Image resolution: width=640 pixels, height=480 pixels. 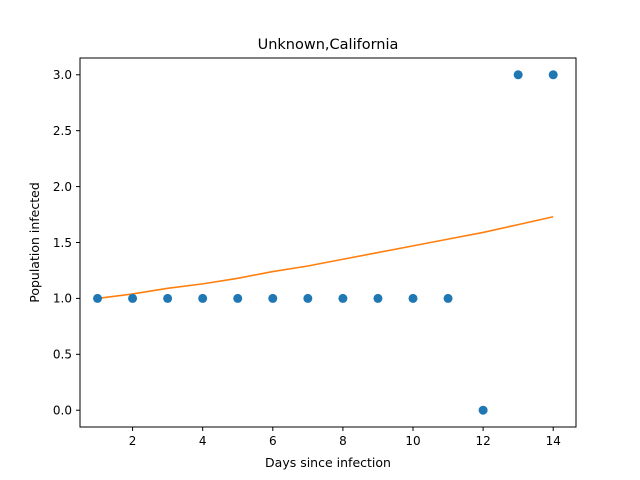 What do you see at coordinates (62, 411) in the screenshot?
I see `y-tick-label: 0.0` at bounding box center [62, 411].